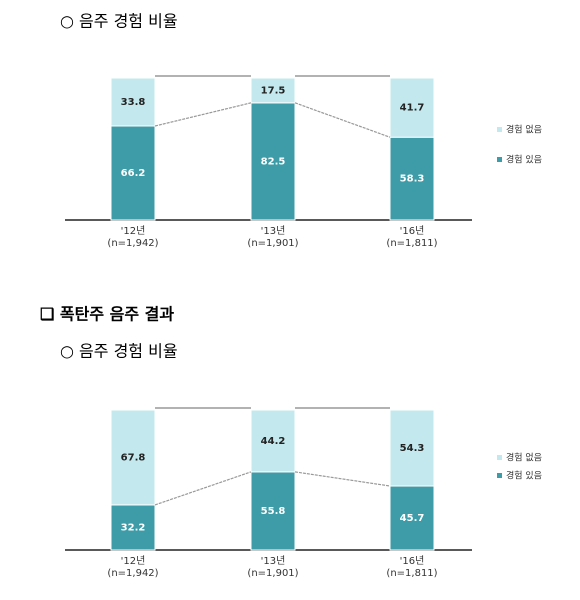 The width and height of the screenshot is (580, 600). What do you see at coordinates (273, 161) in the screenshot?
I see `data-label: 82.5` at bounding box center [273, 161].